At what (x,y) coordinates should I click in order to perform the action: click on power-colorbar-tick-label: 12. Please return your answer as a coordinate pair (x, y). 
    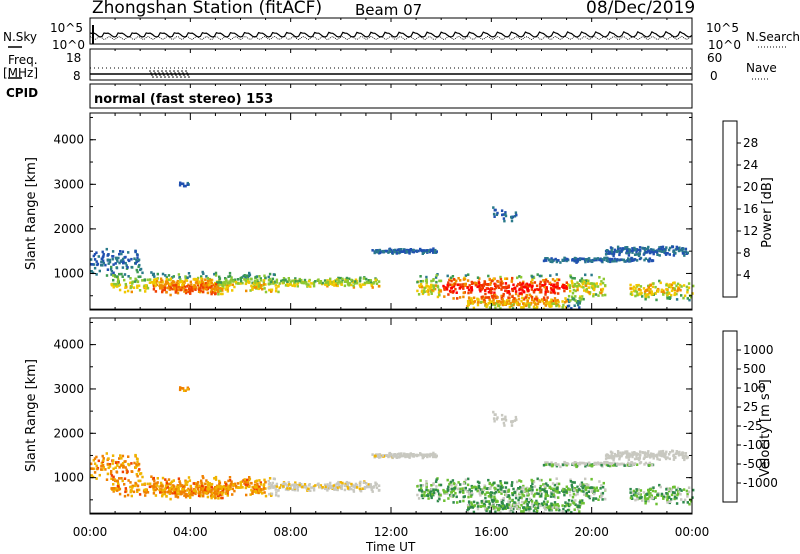
    Looking at the image, I should click on (750, 231).